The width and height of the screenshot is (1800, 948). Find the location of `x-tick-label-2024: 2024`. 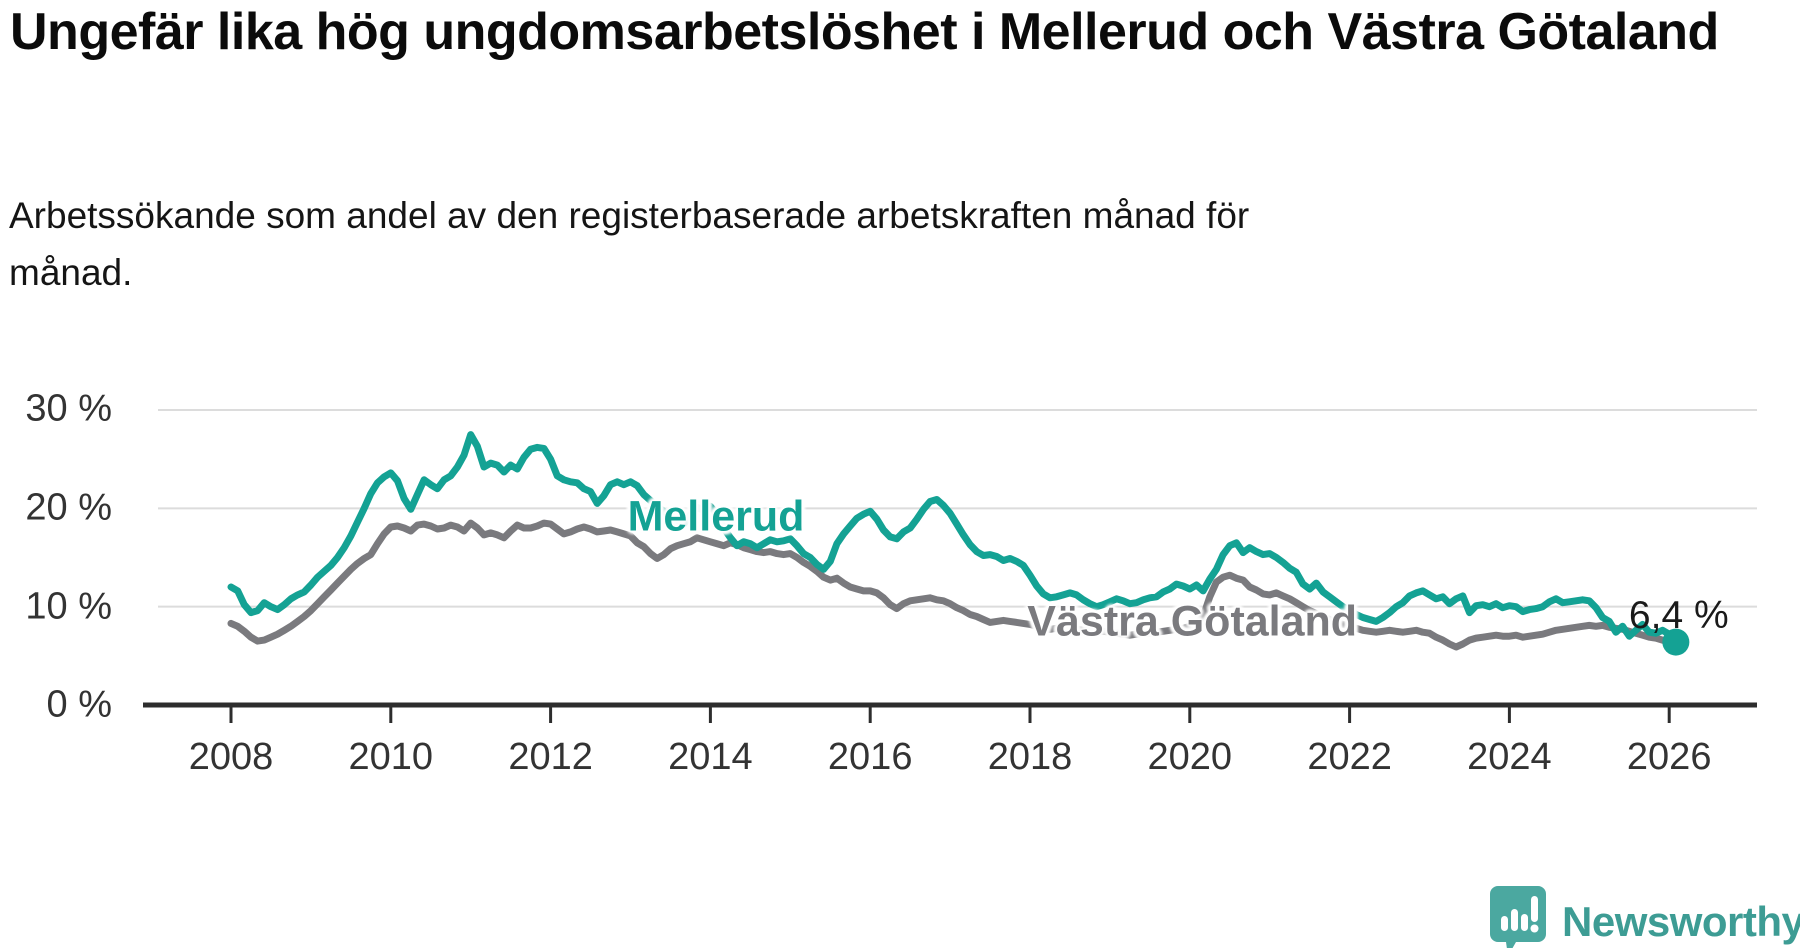

x-tick-label-2024: 2024 is located at coordinates (1509, 757).